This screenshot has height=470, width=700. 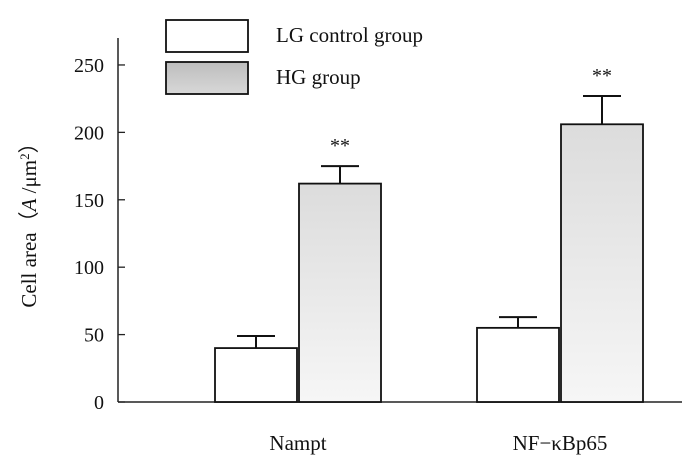 I want to click on y-tick-label: 100, so click(x=89, y=268).